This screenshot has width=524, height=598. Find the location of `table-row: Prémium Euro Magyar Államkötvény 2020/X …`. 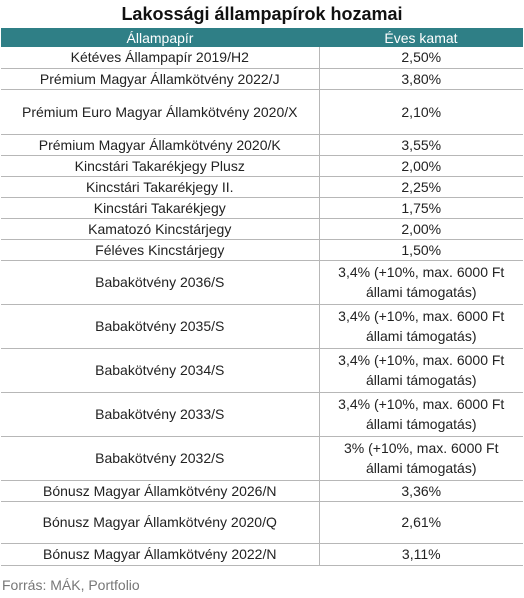

table-row: Prémium Euro Magyar Államkötvény 2020/X … is located at coordinates (262, 112).